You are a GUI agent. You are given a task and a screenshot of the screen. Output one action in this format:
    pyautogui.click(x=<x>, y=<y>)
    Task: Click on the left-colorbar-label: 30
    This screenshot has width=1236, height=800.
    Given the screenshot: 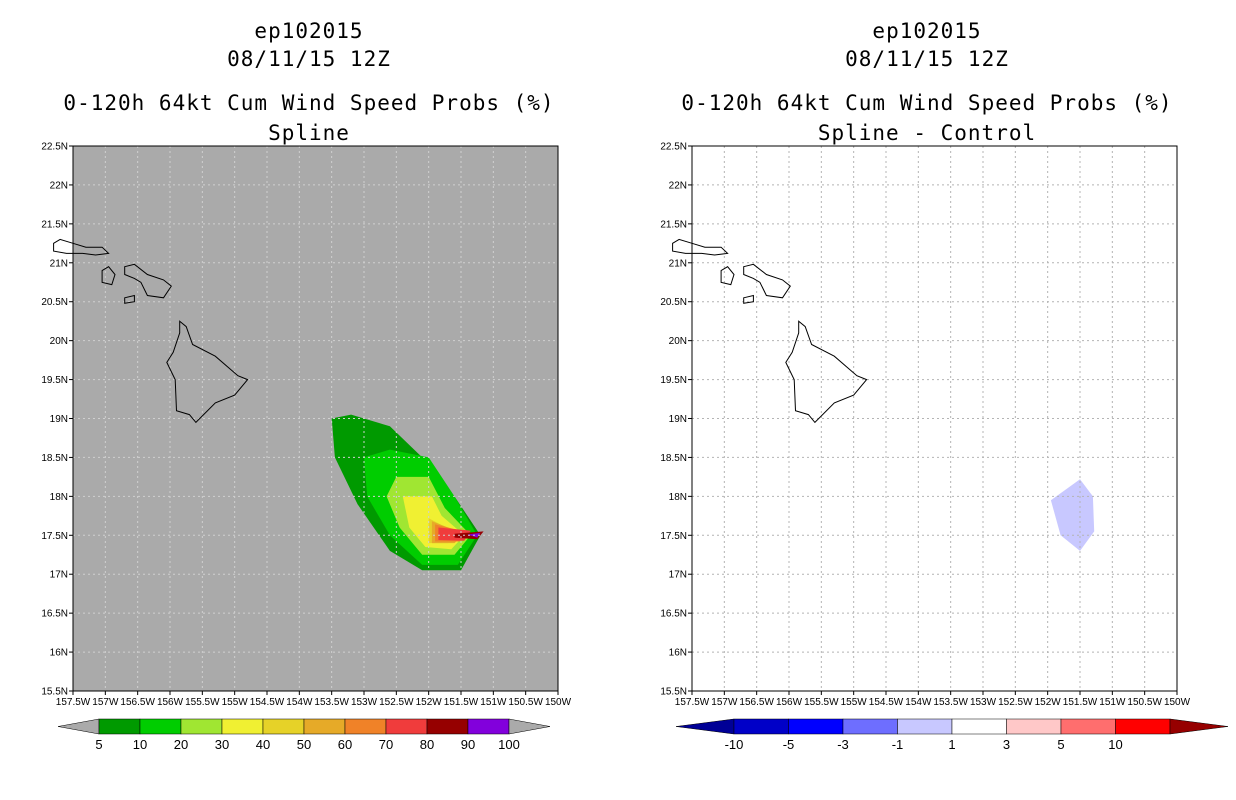 What is the action you would take?
    pyautogui.click(x=222, y=744)
    